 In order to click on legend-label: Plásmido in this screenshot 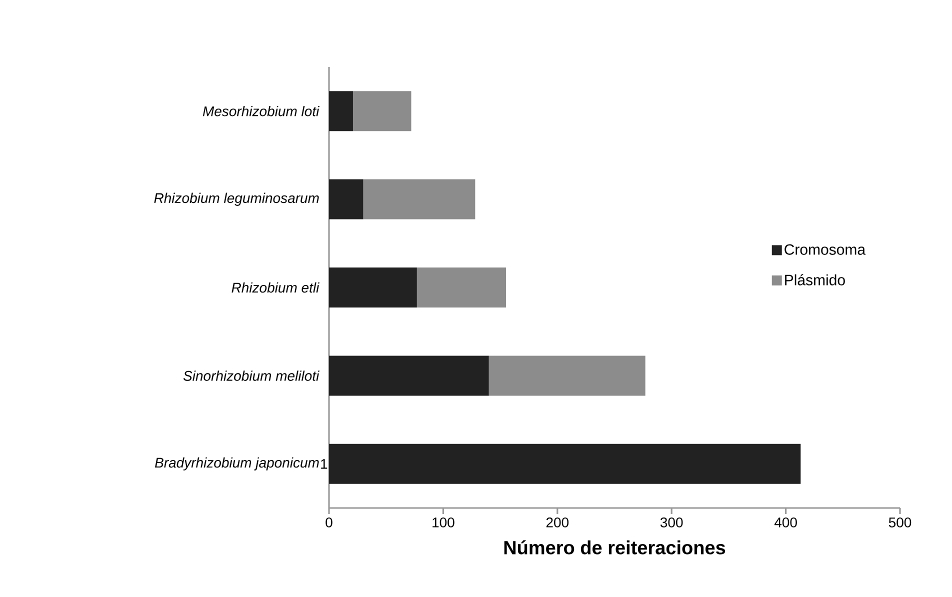, I will do `click(815, 280)`.